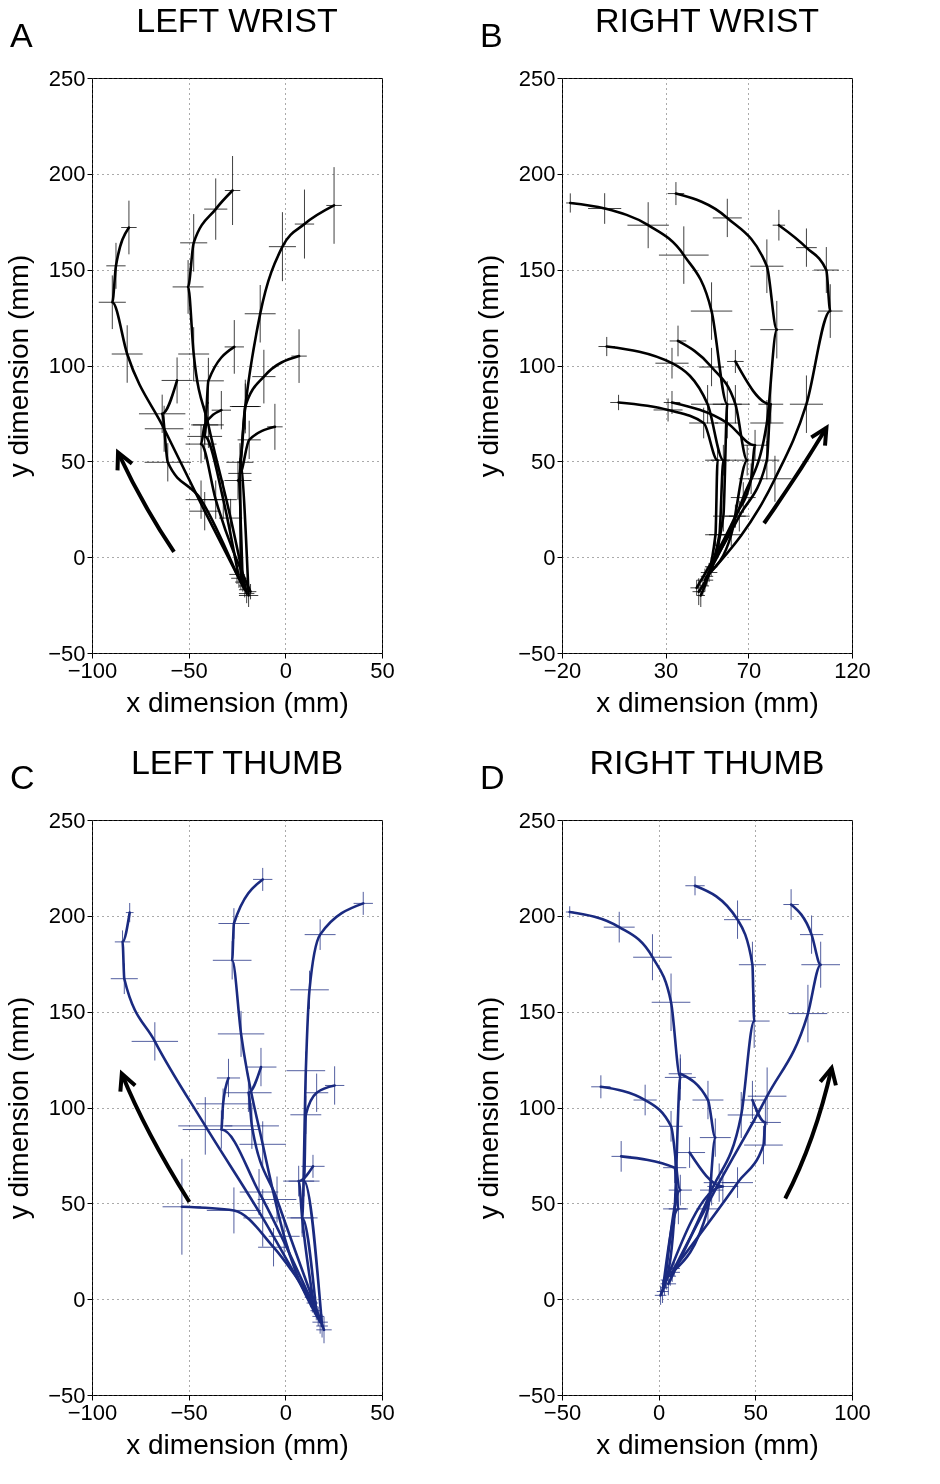 The height and width of the screenshot is (1484, 940). What do you see at coordinates (749, 670) in the screenshot?
I see `x-tick-label: 70` at bounding box center [749, 670].